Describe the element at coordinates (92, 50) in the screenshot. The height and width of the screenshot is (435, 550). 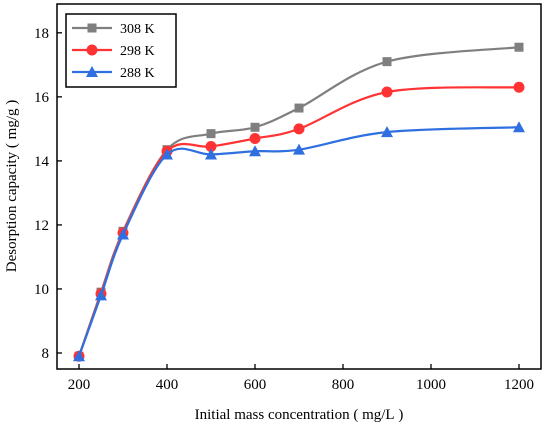
I see `legend-marker-298k` at that location.